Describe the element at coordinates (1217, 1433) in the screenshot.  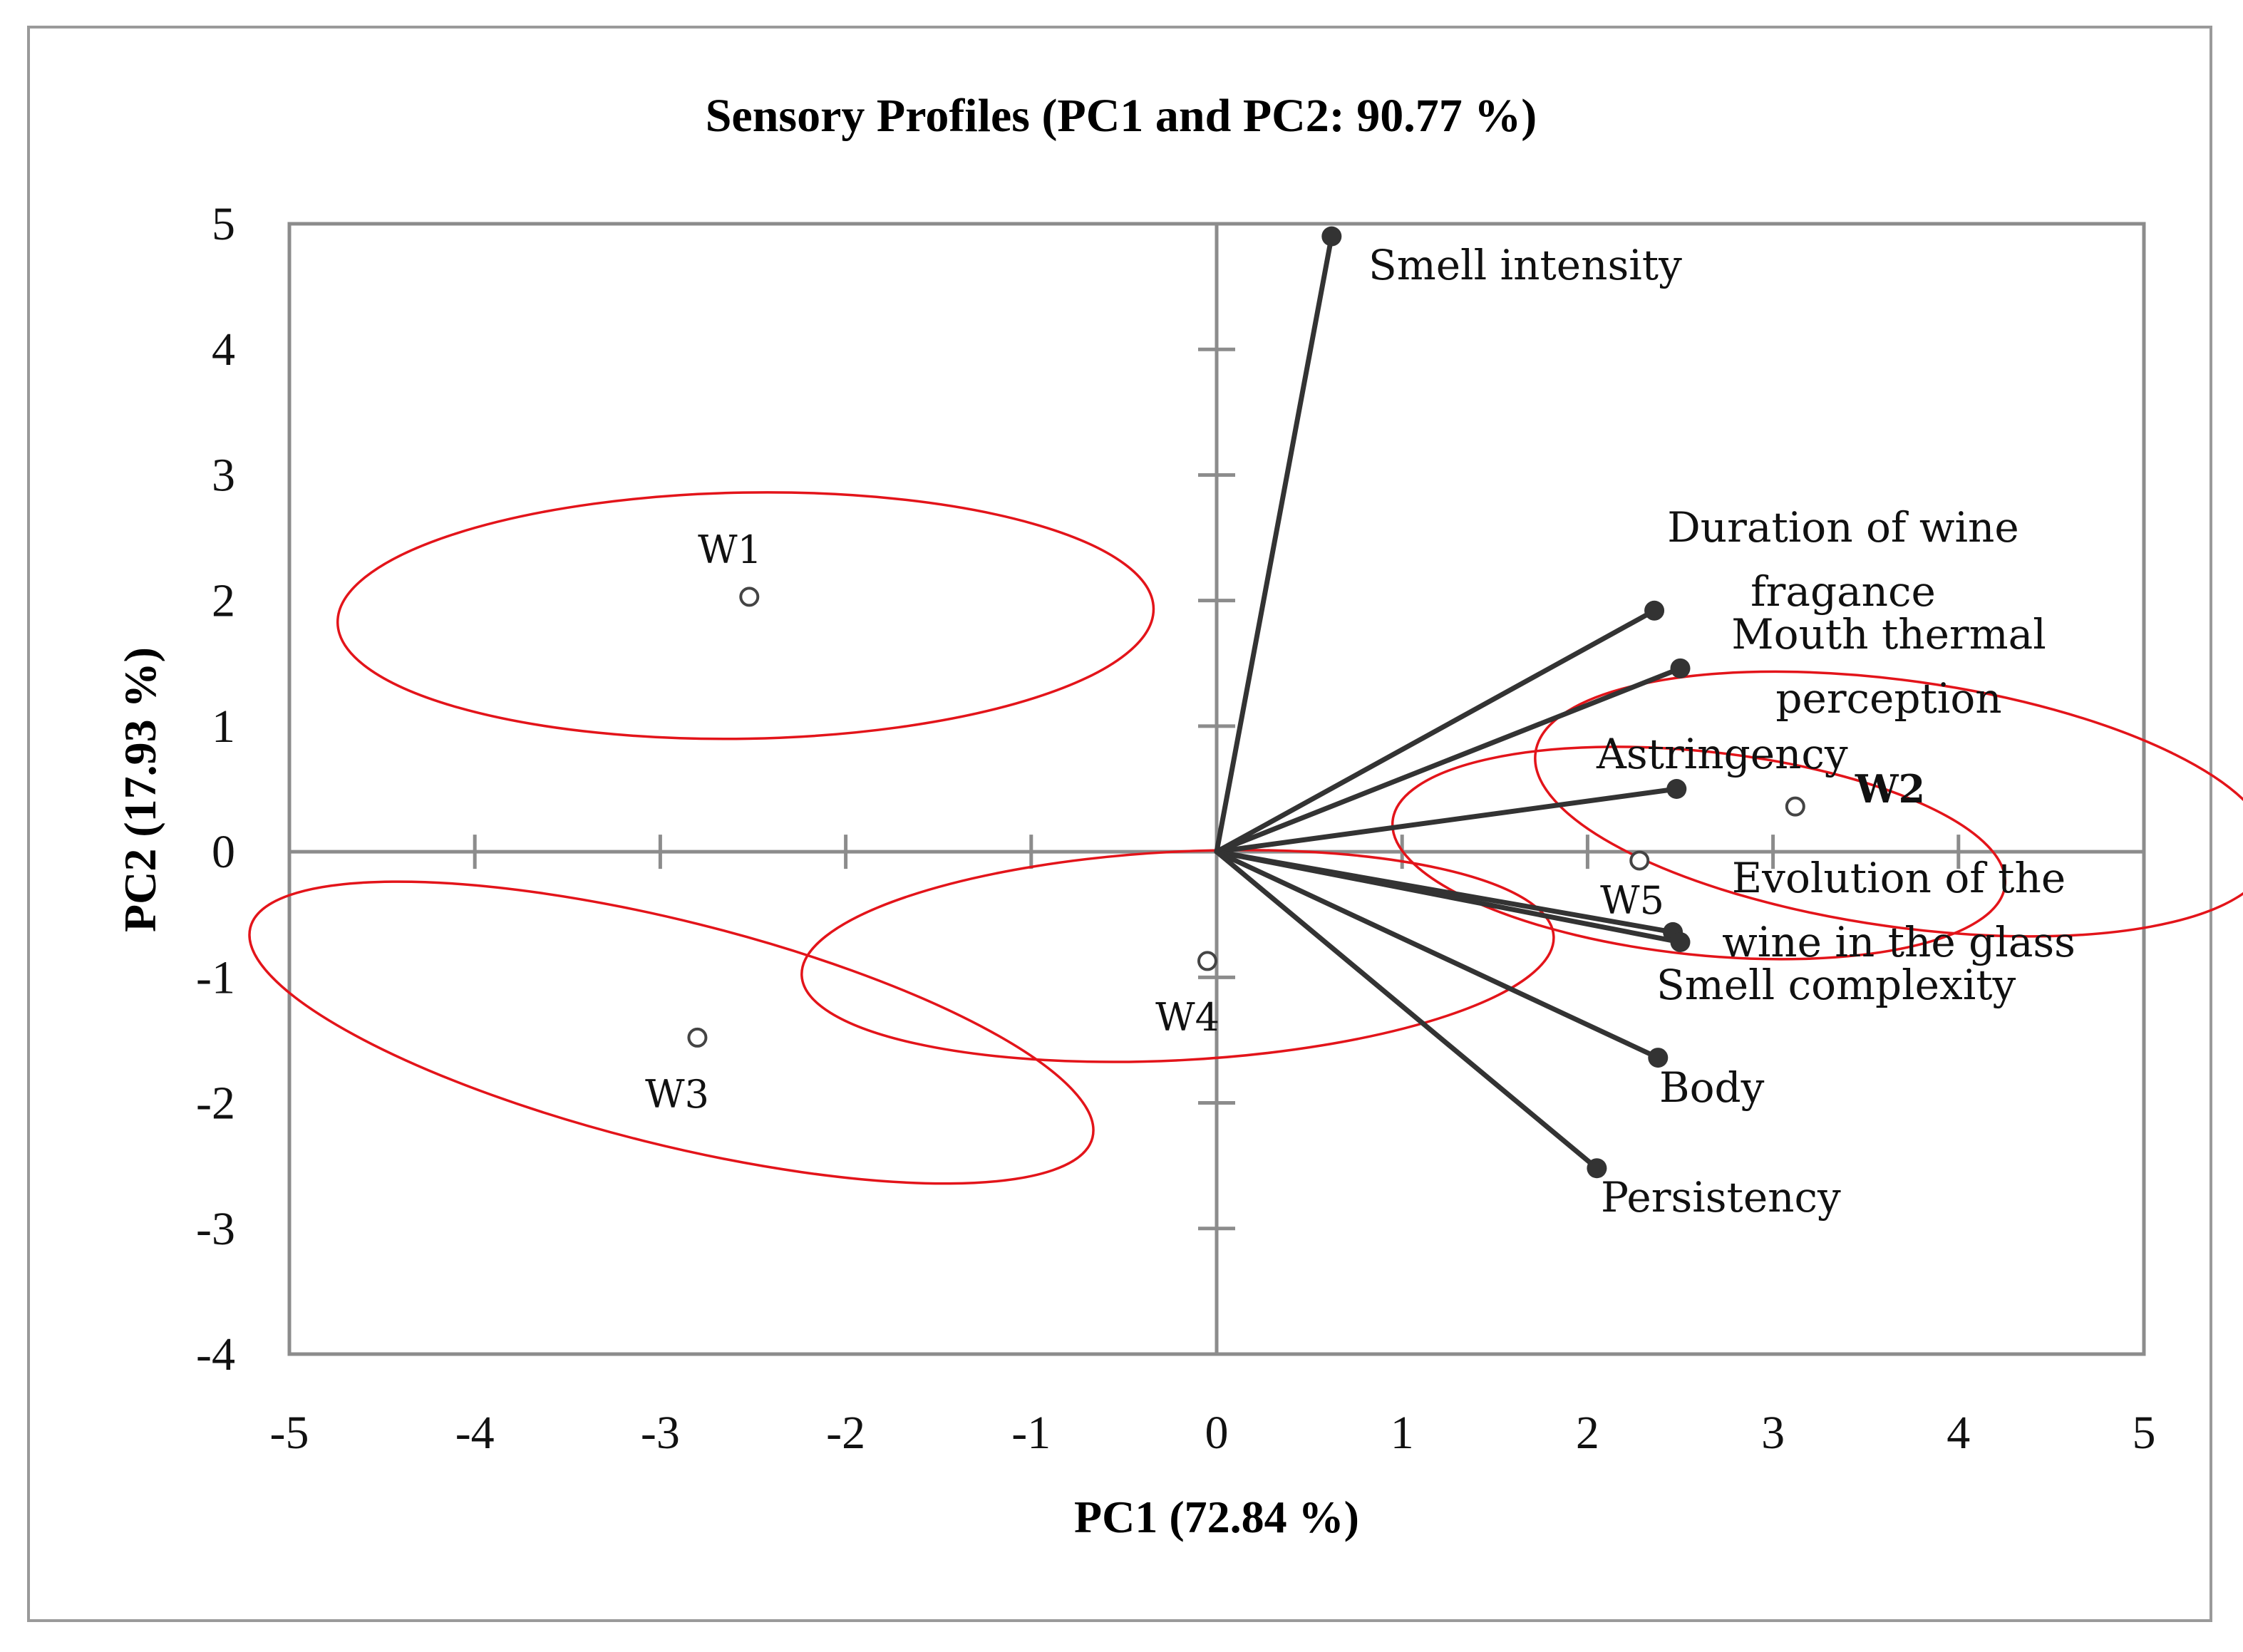
I see `x-tick-label: 0` at that location.